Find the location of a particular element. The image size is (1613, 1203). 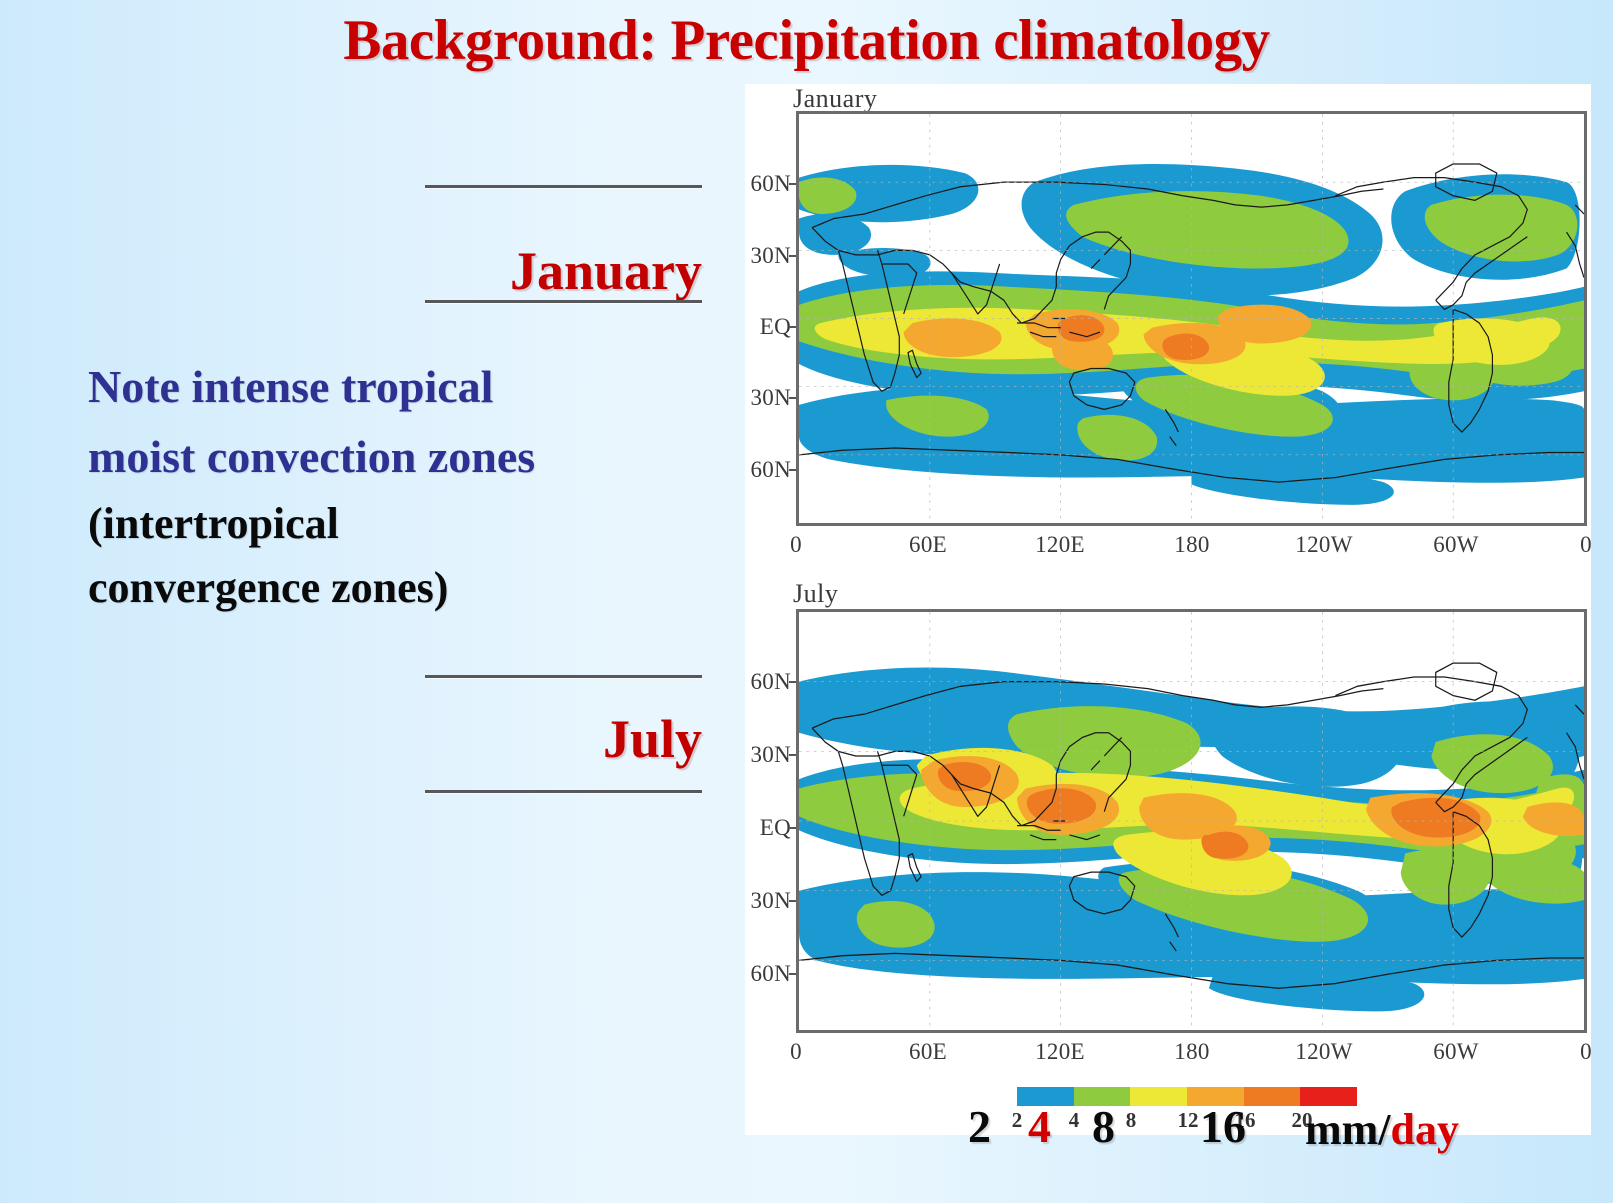

january-xtick-120e: 120E is located at coordinates (1060, 544).